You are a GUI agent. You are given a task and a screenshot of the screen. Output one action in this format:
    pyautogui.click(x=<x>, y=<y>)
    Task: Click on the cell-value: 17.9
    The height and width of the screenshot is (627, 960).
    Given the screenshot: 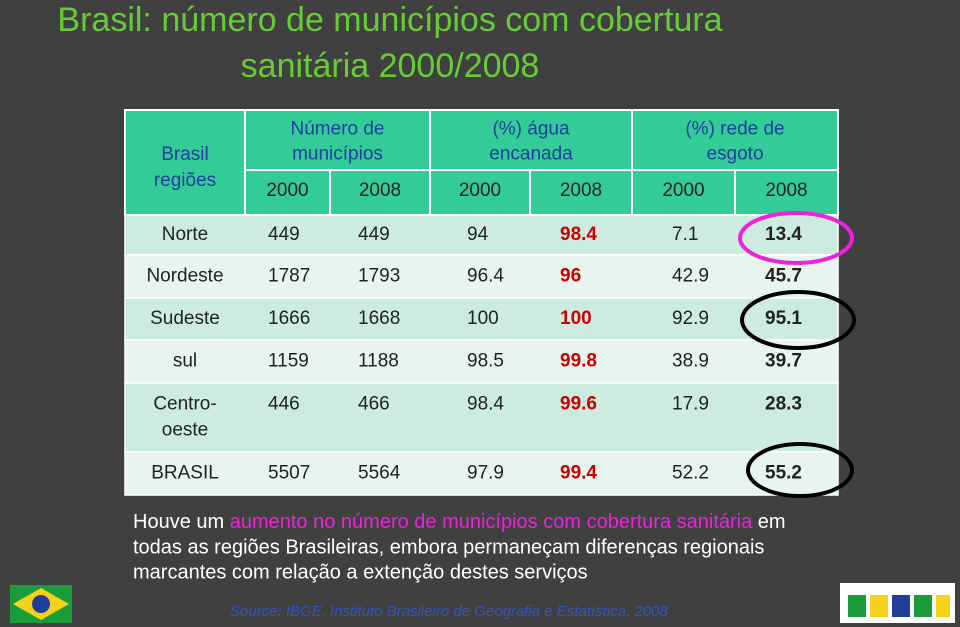 What is the action you would take?
    pyautogui.click(x=690, y=404)
    